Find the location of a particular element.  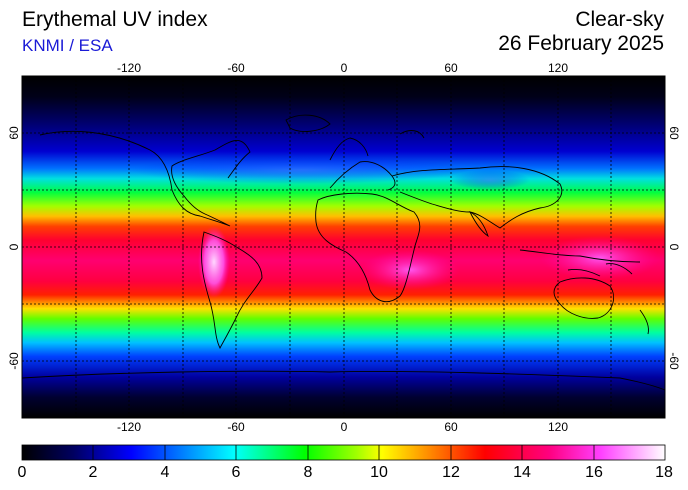

lon-tick-bottom: 0 is located at coordinates (344, 427).